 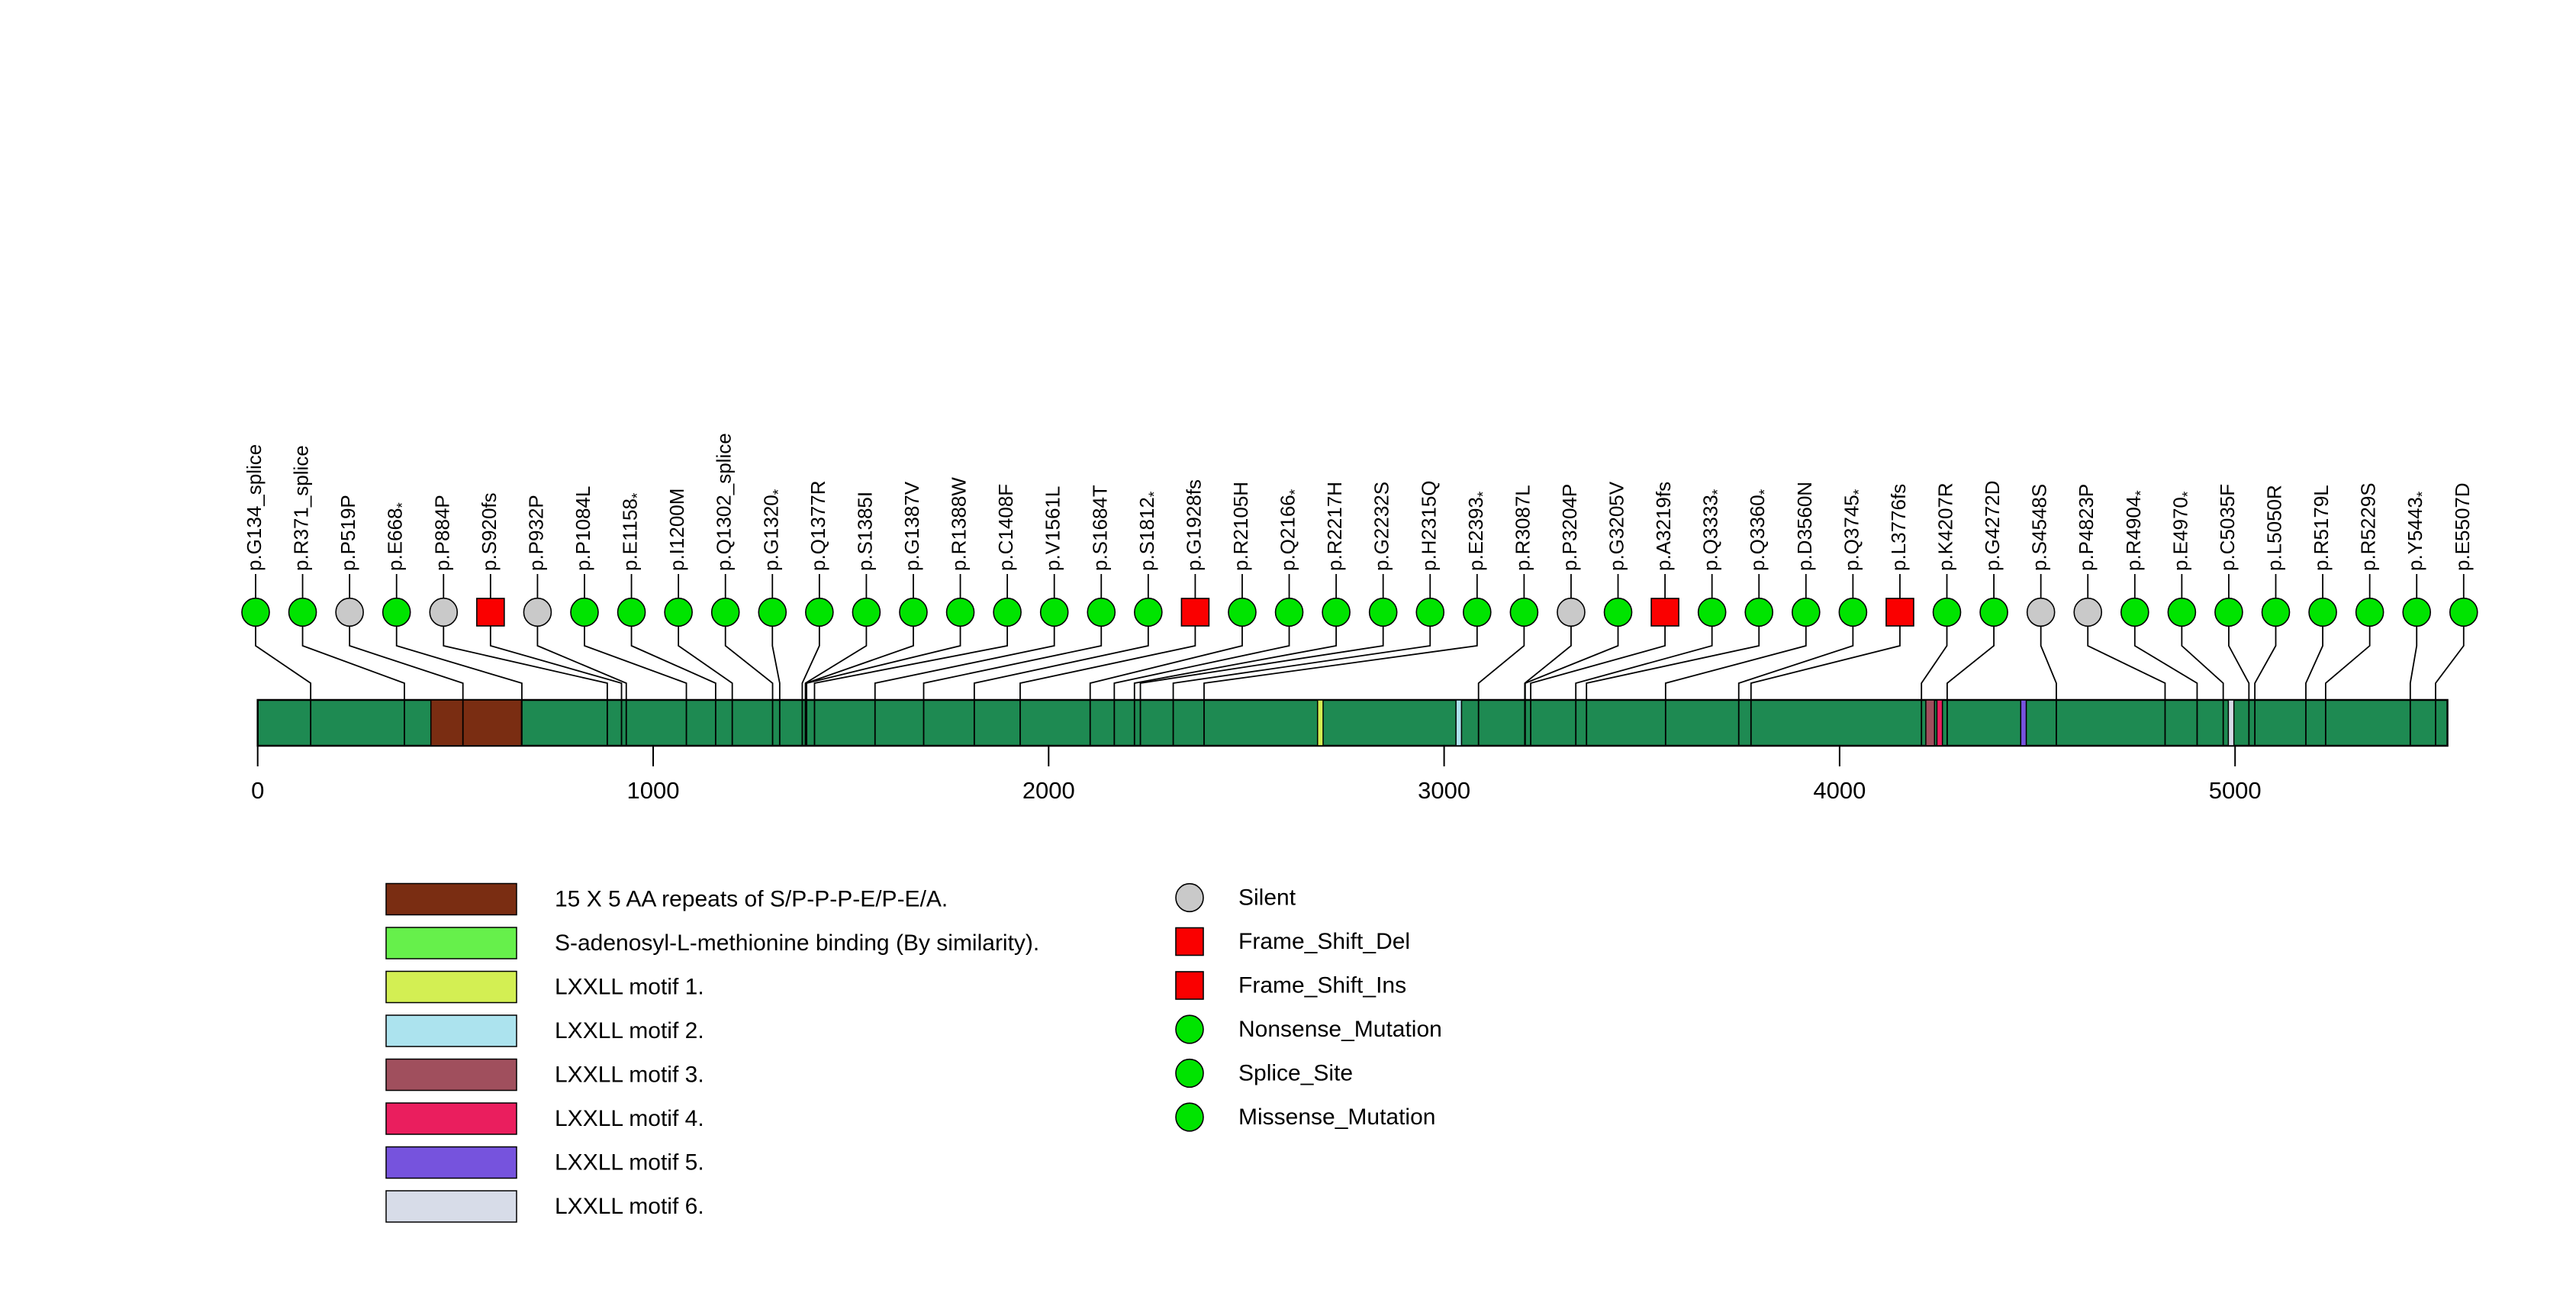 What do you see at coordinates (1569, 528) in the screenshot?
I see `mutation-label: p.P3204P` at bounding box center [1569, 528].